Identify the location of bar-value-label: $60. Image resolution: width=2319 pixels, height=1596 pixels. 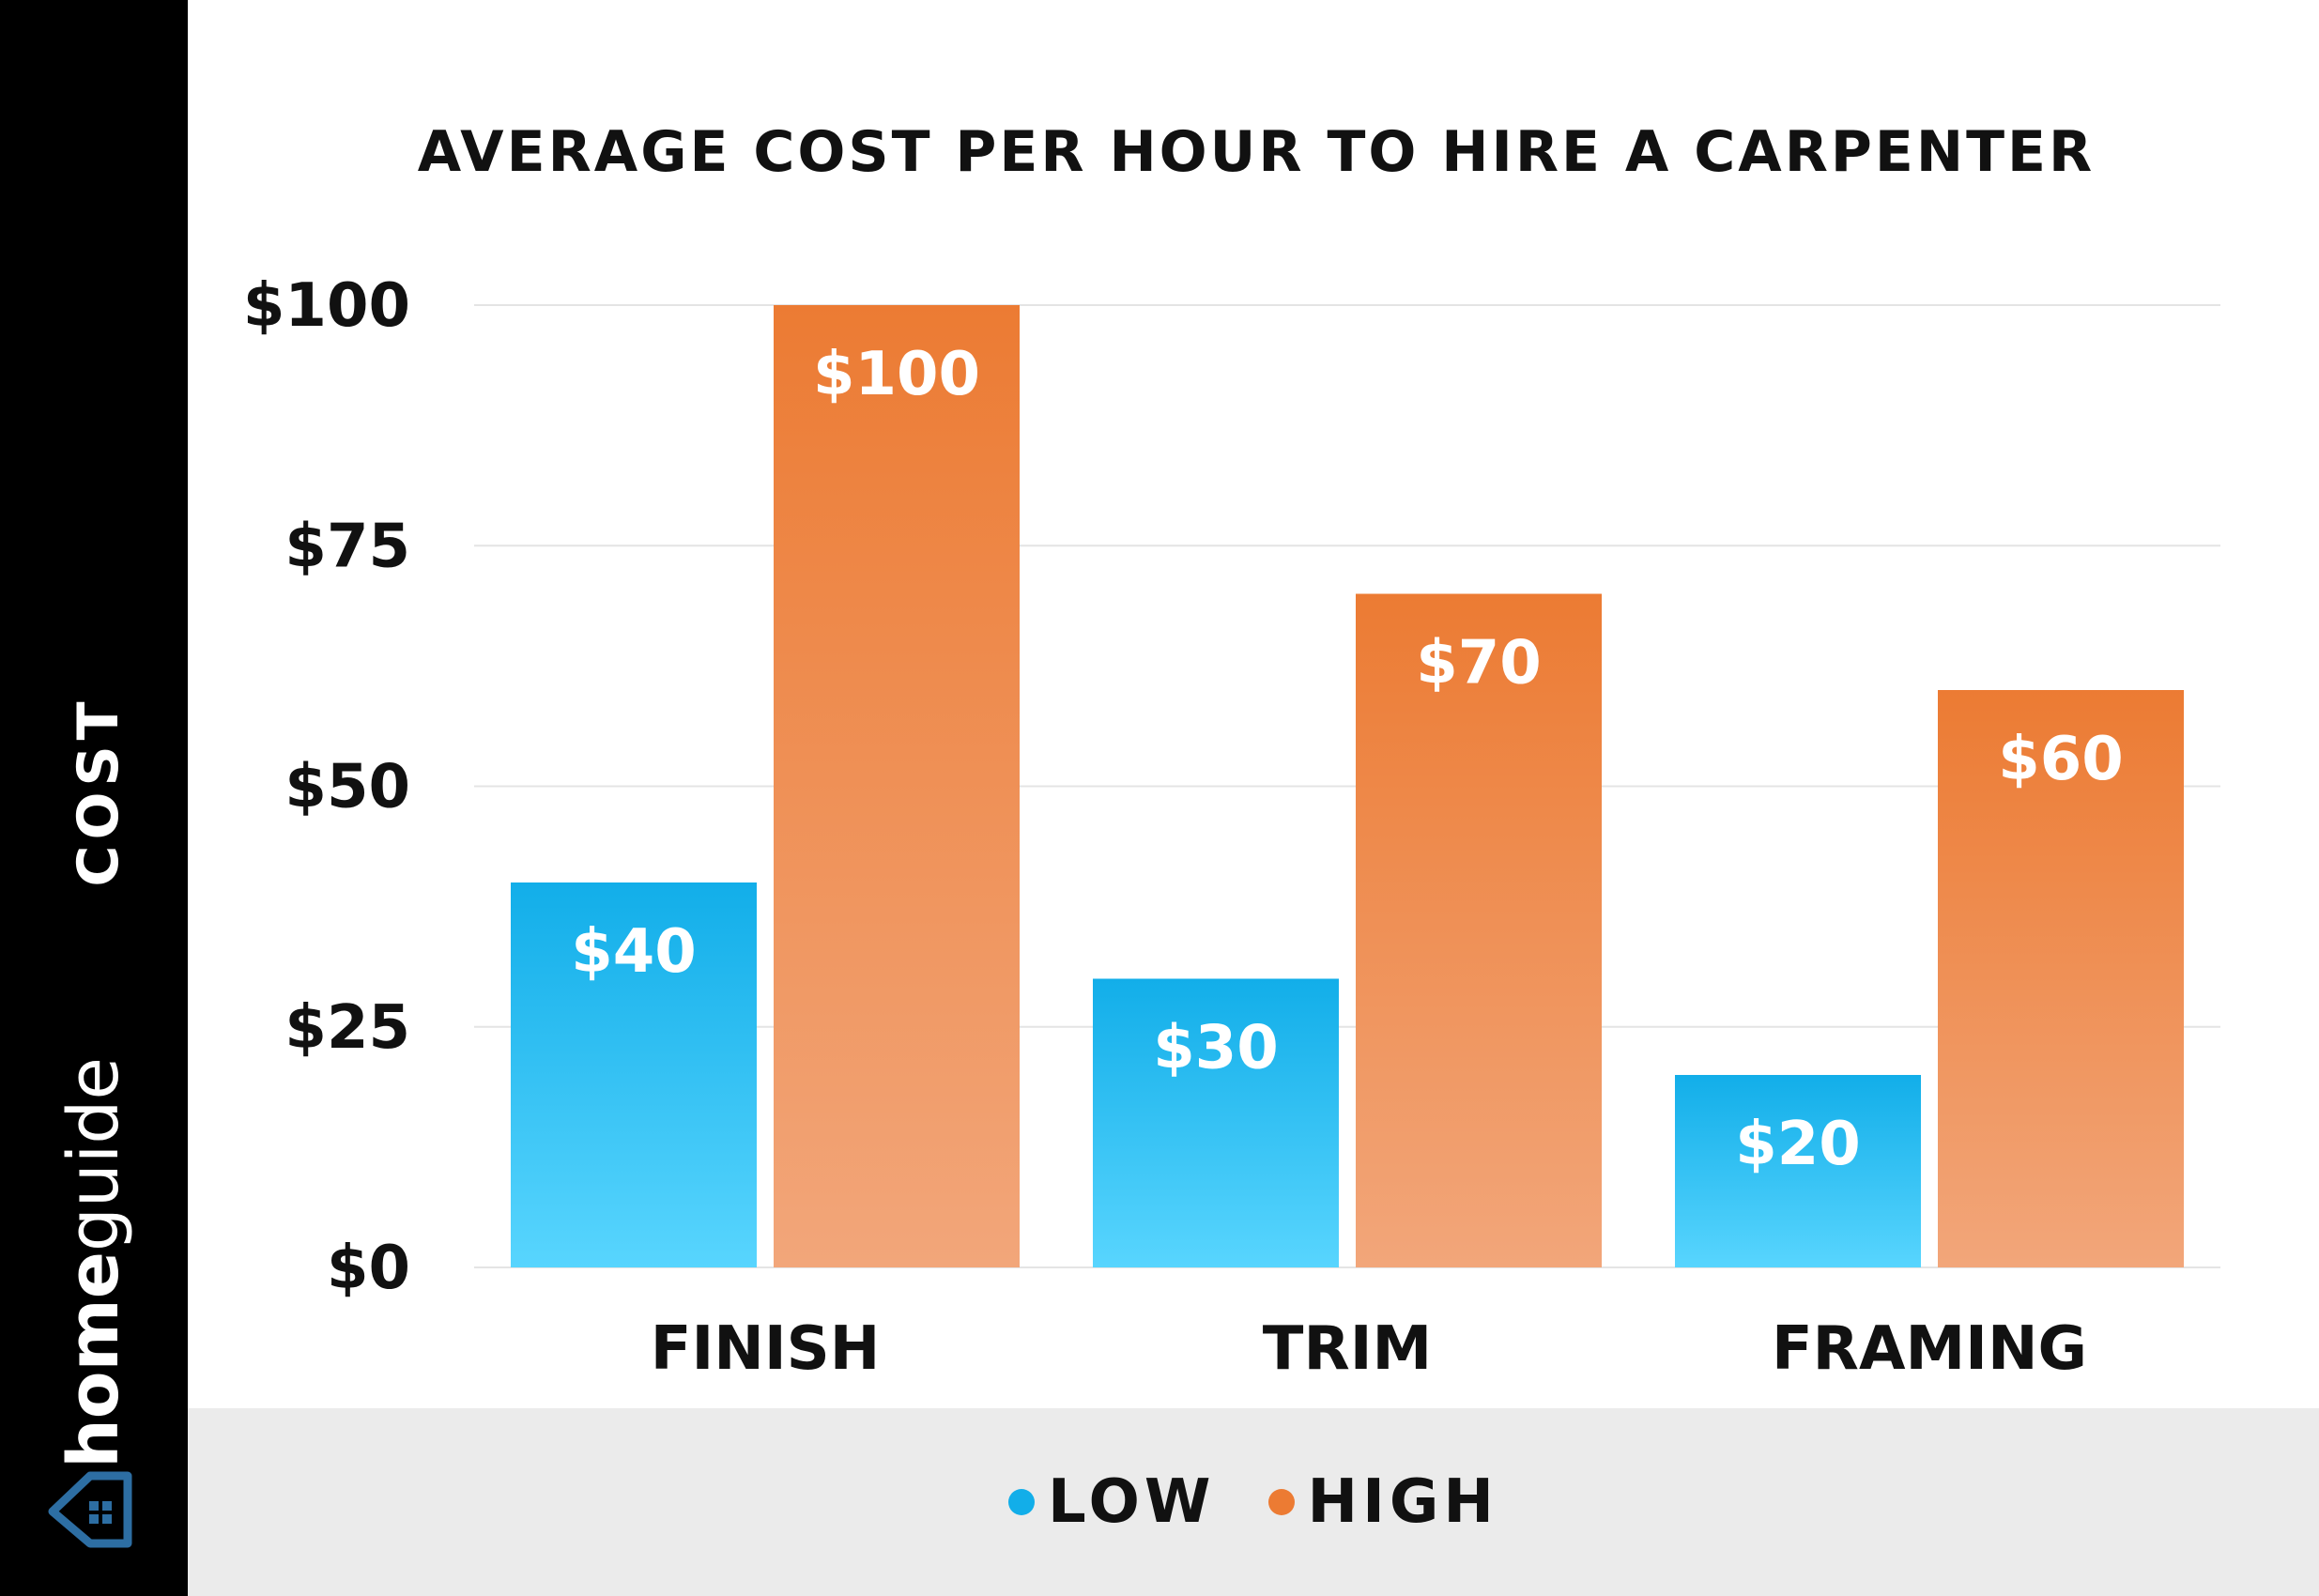
(2061, 760).